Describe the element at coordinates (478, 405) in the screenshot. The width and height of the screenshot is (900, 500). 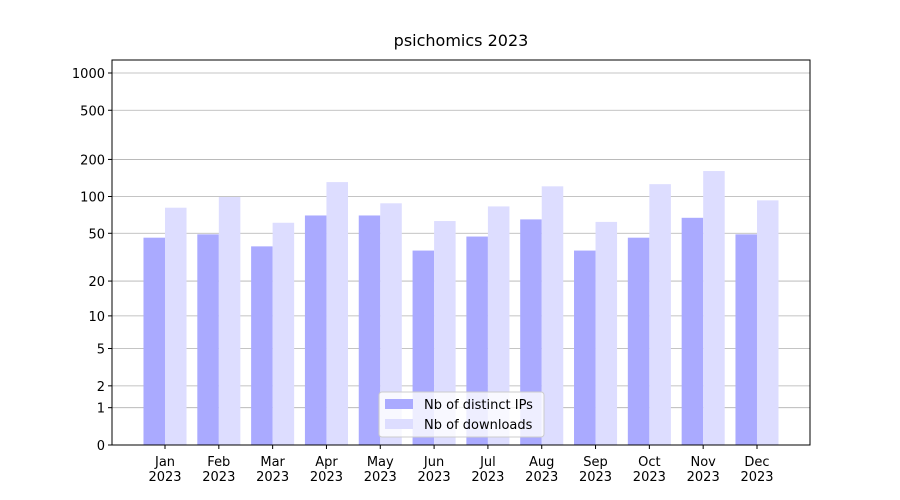
I see `legend-label: Nb of distinct IPs` at that location.